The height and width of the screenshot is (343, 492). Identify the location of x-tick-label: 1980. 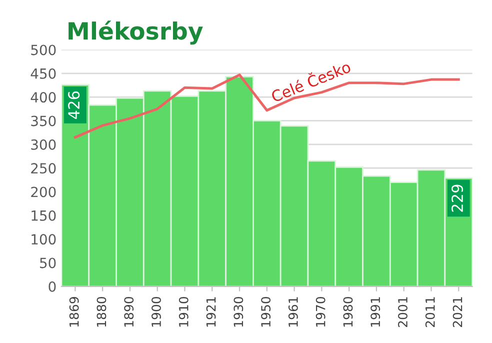
(348, 311).